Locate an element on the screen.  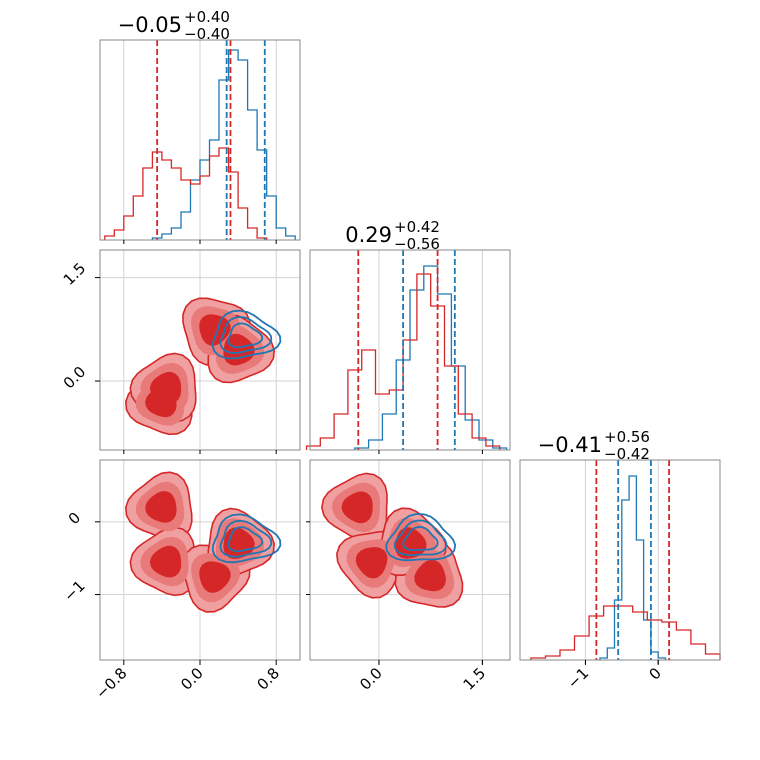
diag-panel-1: 0.29 +0.42−0.56 is located at coordinates (408, 334).